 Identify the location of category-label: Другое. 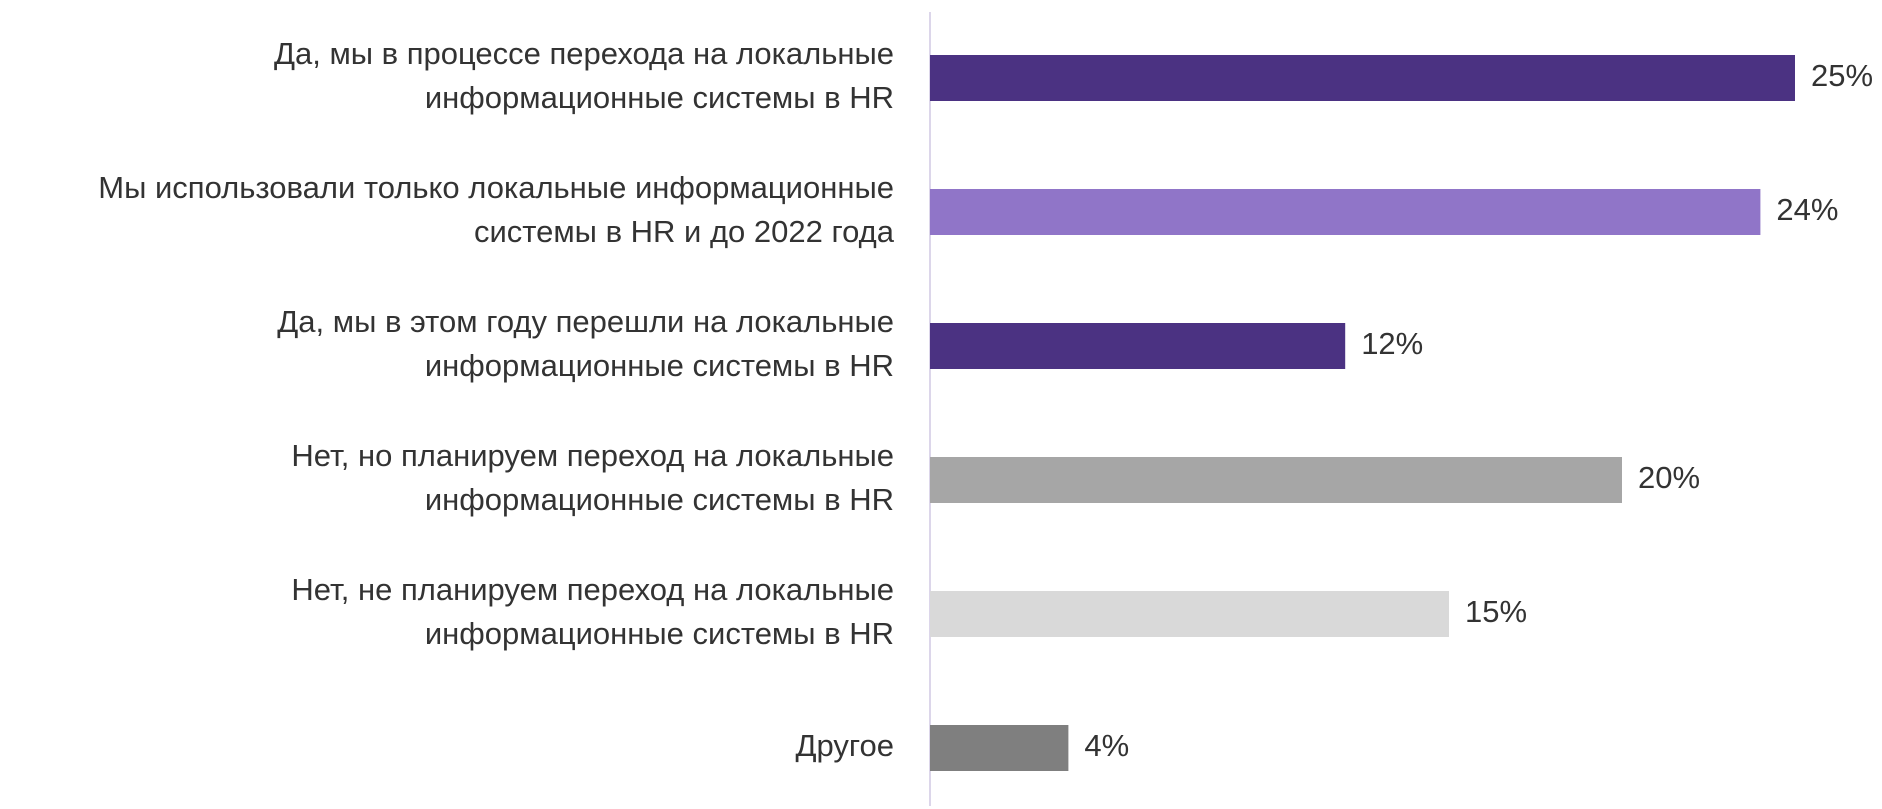
(845, 745).